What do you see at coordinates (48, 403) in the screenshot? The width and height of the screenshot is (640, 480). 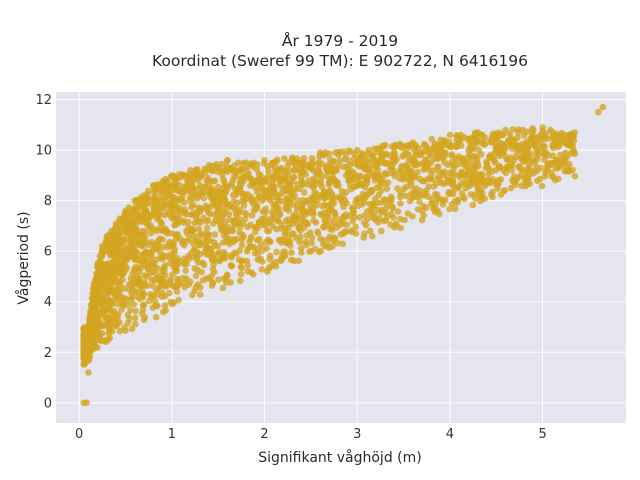 I see `y-tick-label: 0` at bounding box center [48, 403].